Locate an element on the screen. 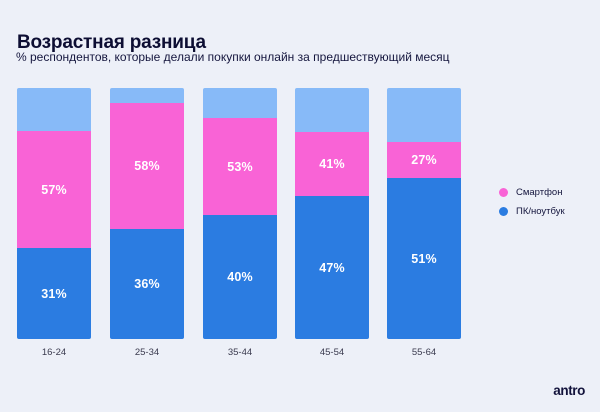  category-label: 16-24 is located at coordinates (54, 352).